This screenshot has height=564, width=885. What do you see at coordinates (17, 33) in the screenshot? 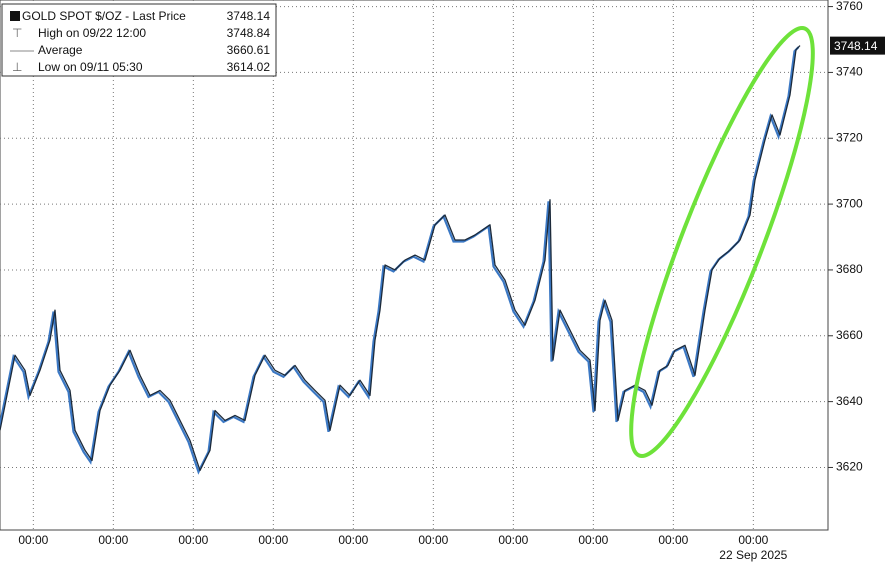
I see `legend-icon: ⊤` at bounding box center [17, 33].